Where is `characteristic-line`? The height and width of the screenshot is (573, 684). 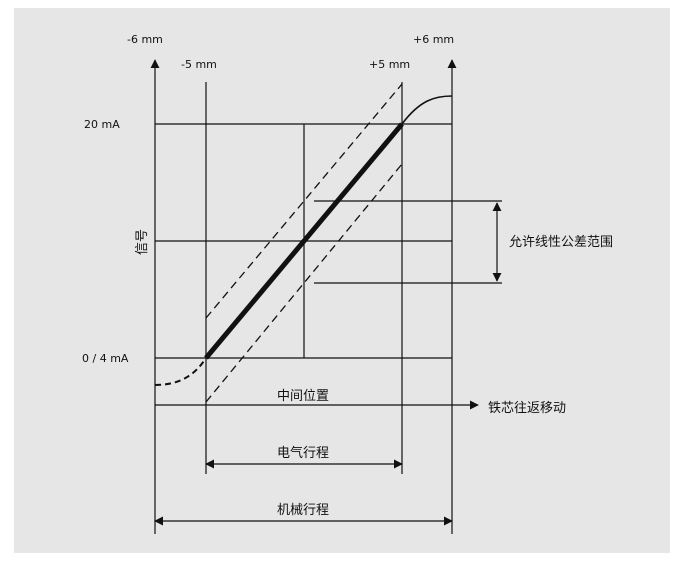 characteristic-line is located at coordinates (304, 241).